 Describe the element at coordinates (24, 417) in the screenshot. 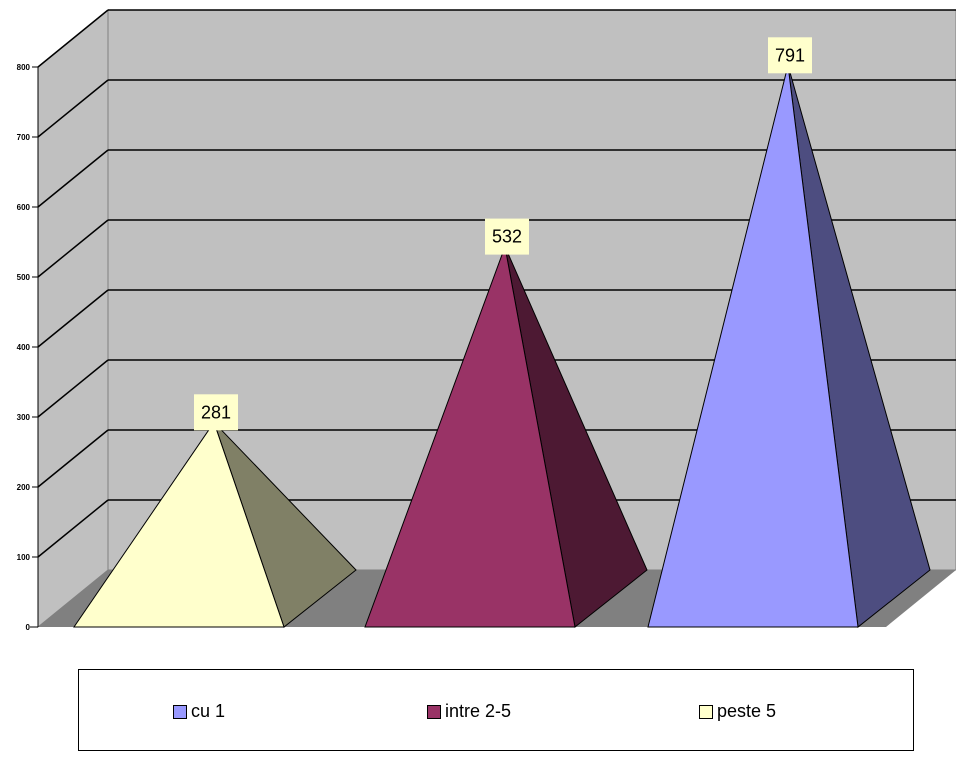

I see `y-tick-label: 300` at that location.